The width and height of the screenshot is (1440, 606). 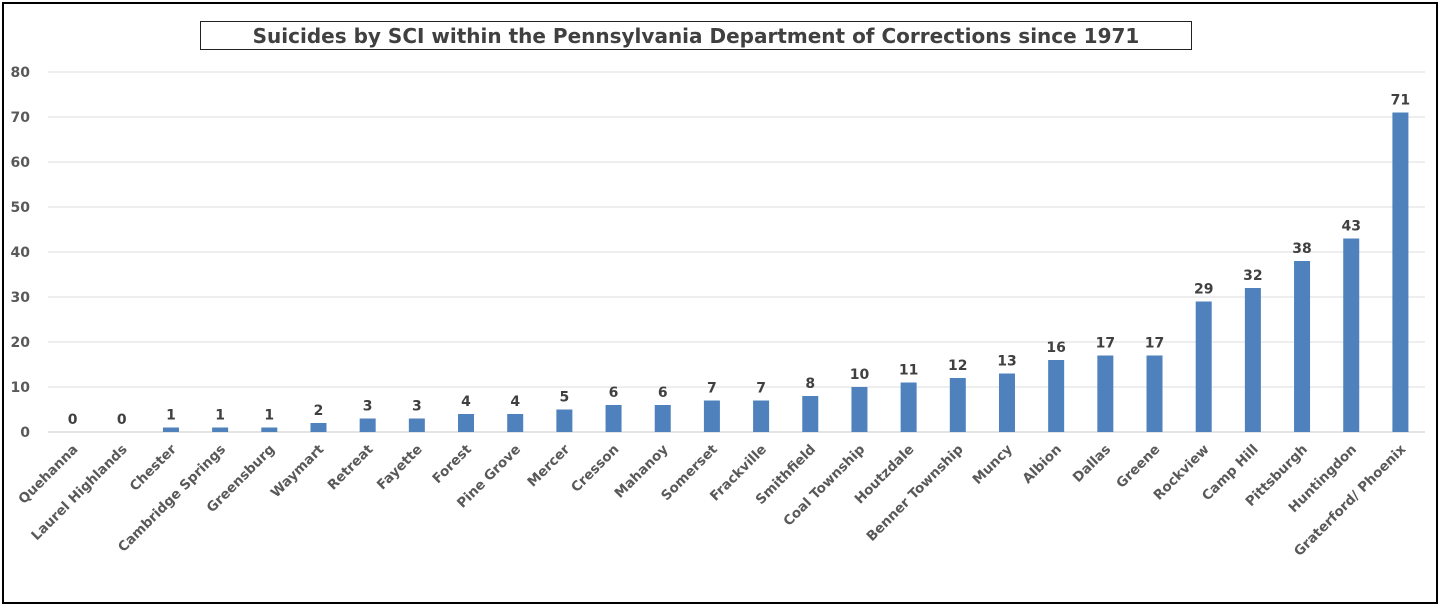 I want to click on data-label: 11, so click(x=908, y=371).